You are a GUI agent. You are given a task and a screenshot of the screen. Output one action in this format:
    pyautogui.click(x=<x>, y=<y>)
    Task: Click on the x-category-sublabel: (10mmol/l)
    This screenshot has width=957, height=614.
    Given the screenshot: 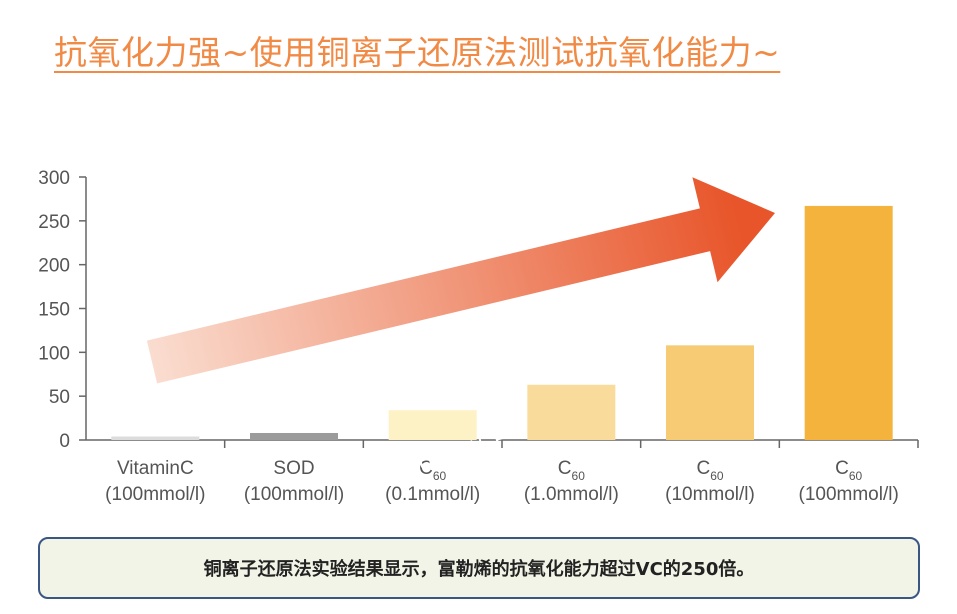 What is the action you would take?
    pyautogui.click(x=710, y=494)
    